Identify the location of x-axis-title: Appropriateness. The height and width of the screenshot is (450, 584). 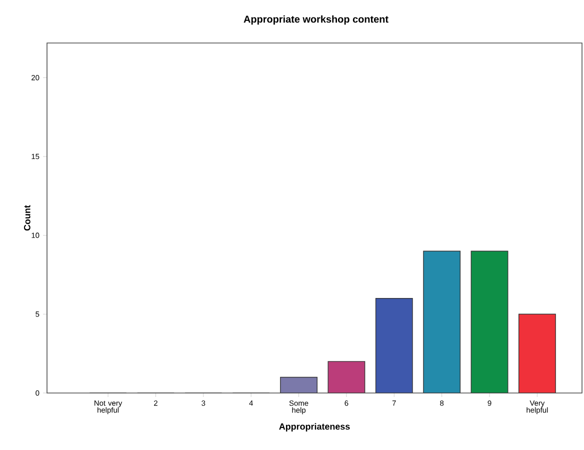
(314, 427).